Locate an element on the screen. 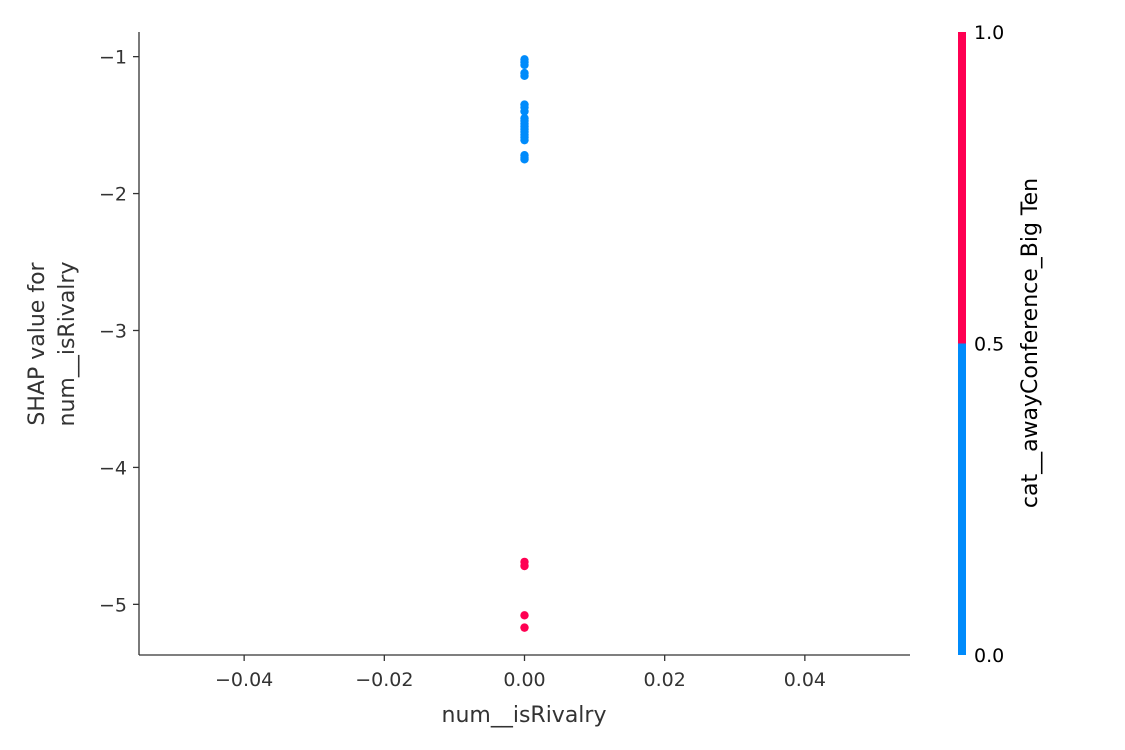  x-tick-label: −0.02 is located at coordinates (384, 680).